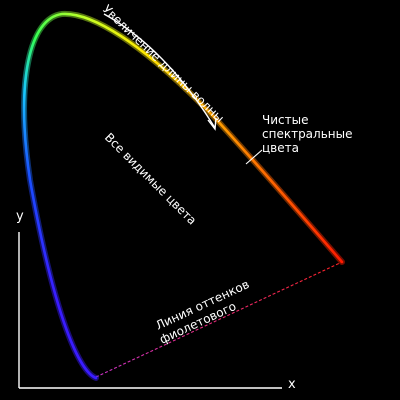  What do you see at coordinates (254, 157) in the screenshot?
I see `spectral-leader-line` at bounding box center [254, 157].